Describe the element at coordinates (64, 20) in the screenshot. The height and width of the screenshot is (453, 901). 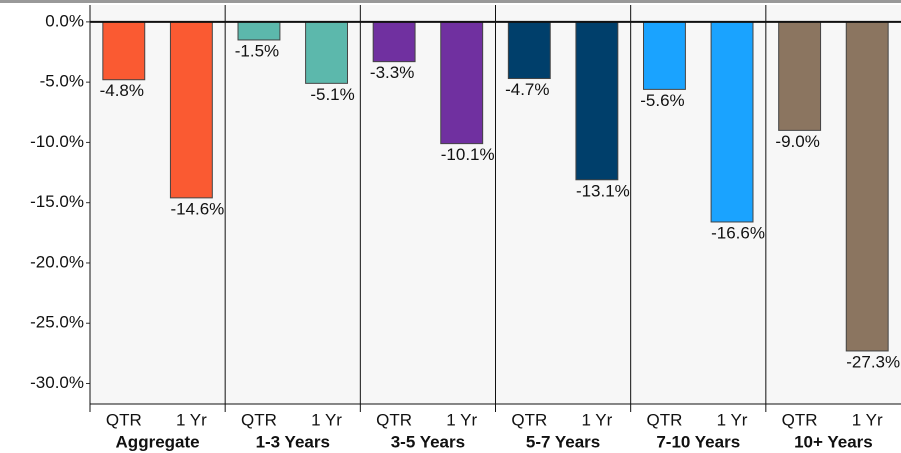
I see `y-tick-label: 0.0%` at that location.